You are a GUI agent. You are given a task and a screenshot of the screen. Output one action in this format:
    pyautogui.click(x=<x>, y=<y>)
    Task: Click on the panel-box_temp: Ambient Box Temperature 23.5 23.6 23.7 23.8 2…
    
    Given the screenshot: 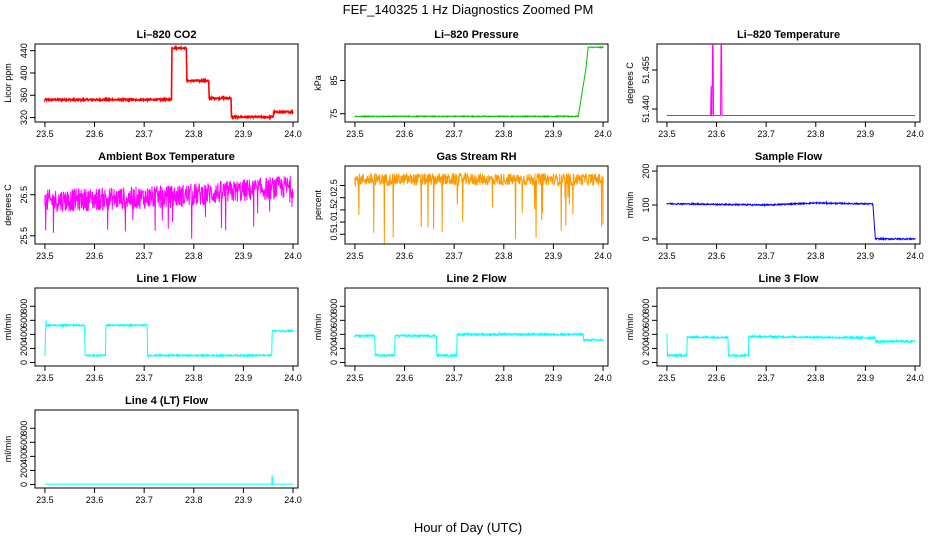 What is the action you would take?
    pyautogui.click(x=152, y=206)
    